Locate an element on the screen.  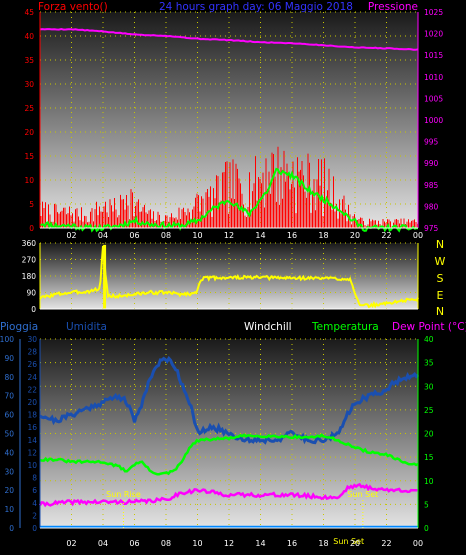
wind-tick-label: 20 is located at coordinates (29, 132).